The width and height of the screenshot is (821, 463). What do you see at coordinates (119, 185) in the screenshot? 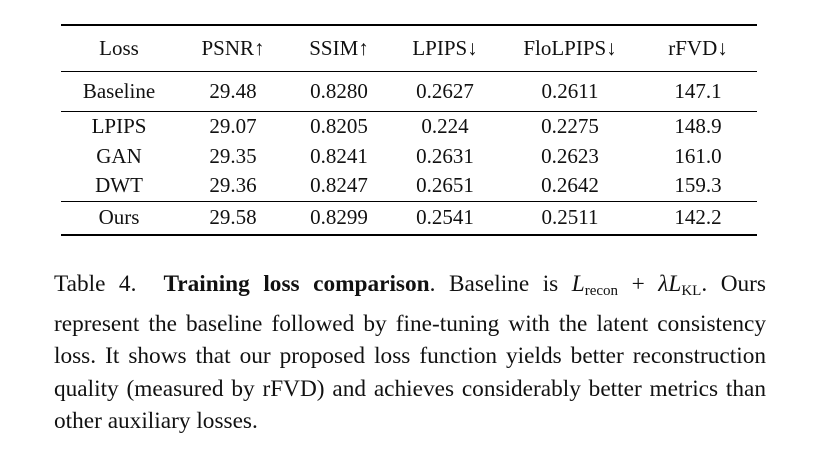
I see `cell-loss: DWT` at bounding box center [119, 185].